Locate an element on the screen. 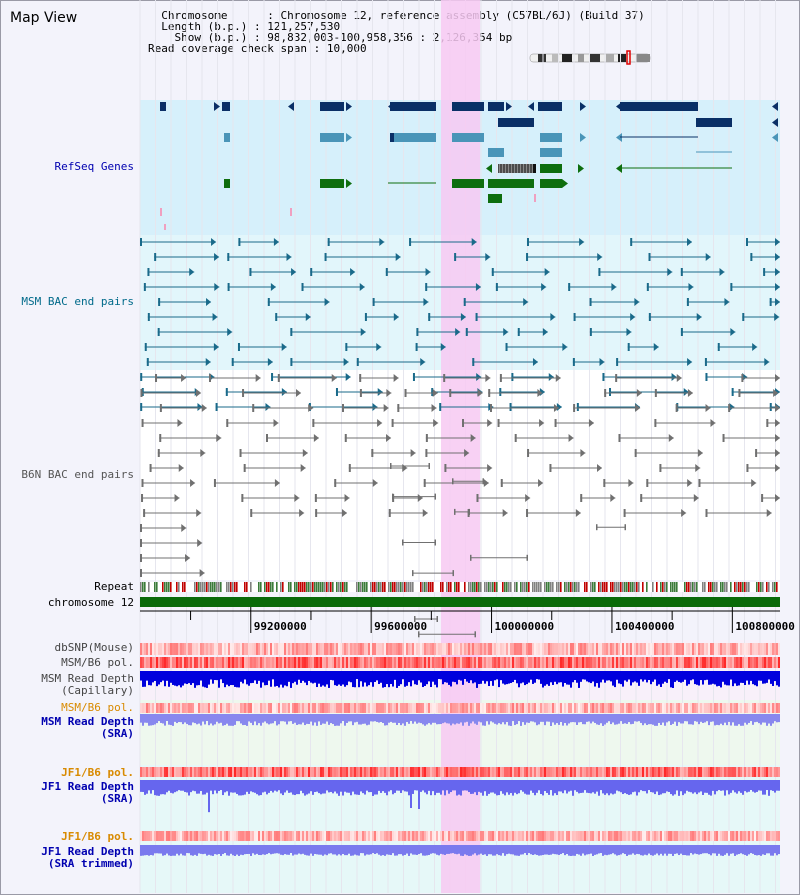  track-label-b6n-bac: B6N BAC end pairs is located at coordinates (77, 474).